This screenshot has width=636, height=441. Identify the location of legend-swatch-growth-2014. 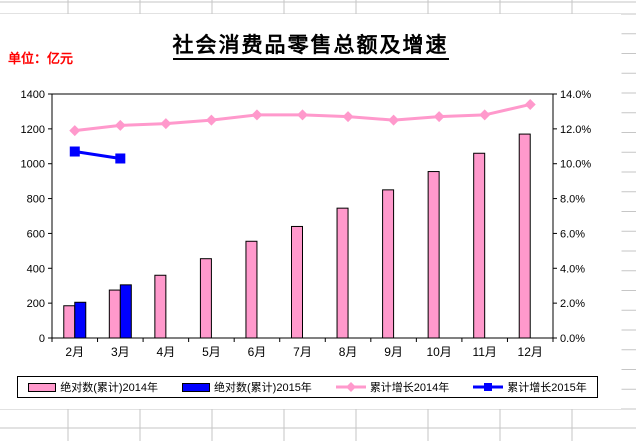
(350, 387).